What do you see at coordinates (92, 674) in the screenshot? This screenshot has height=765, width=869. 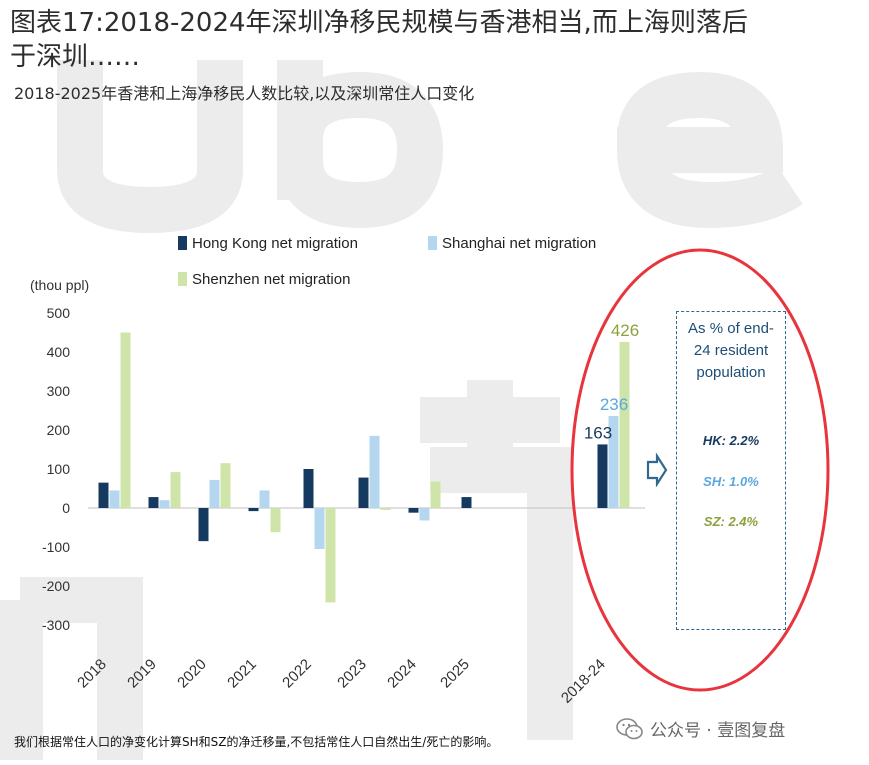 I see `x-tick-label: 2018` at bounding box center [92, 674].